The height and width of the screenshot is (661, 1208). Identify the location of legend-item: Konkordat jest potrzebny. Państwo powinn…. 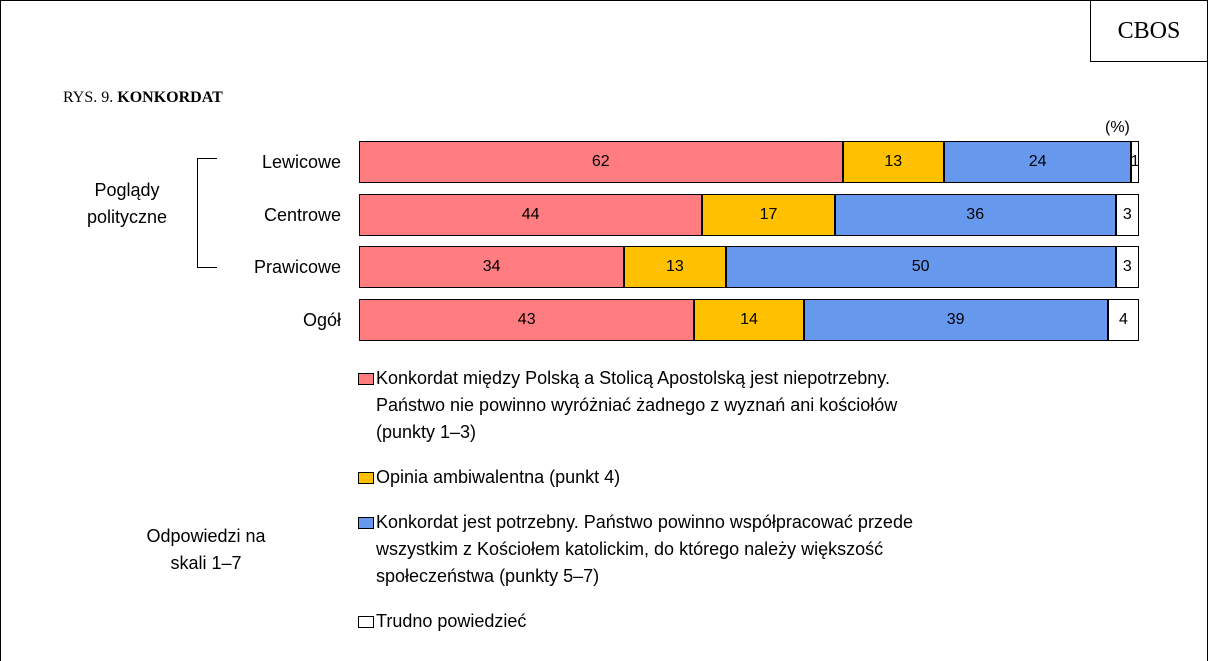
(635, 549).